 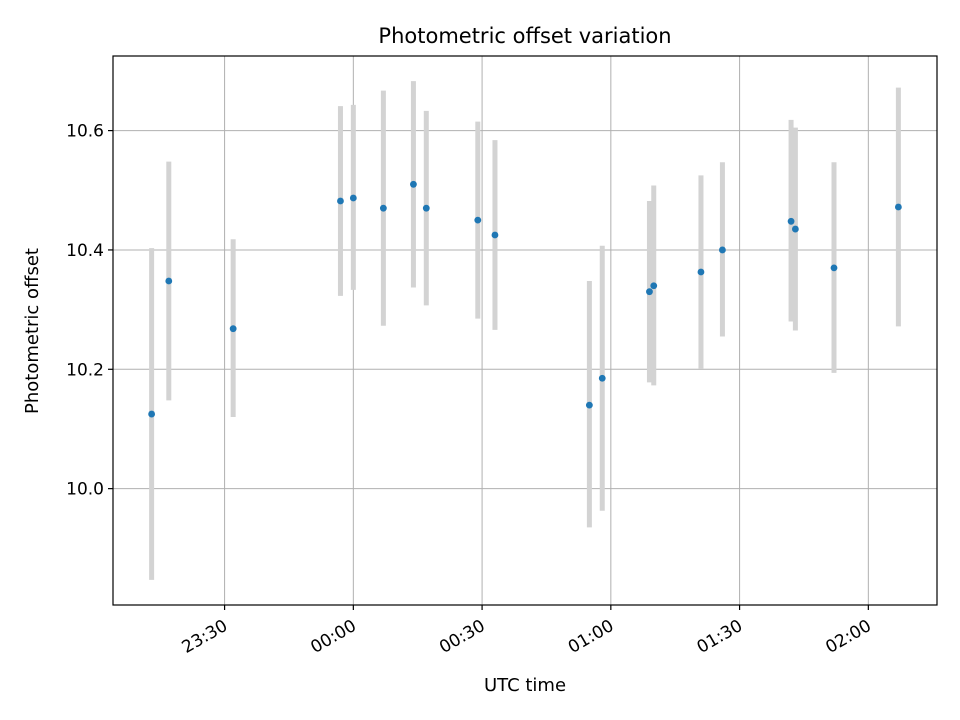 I want to click on x-axis-label: UTC time, so click(x=525, y=685).